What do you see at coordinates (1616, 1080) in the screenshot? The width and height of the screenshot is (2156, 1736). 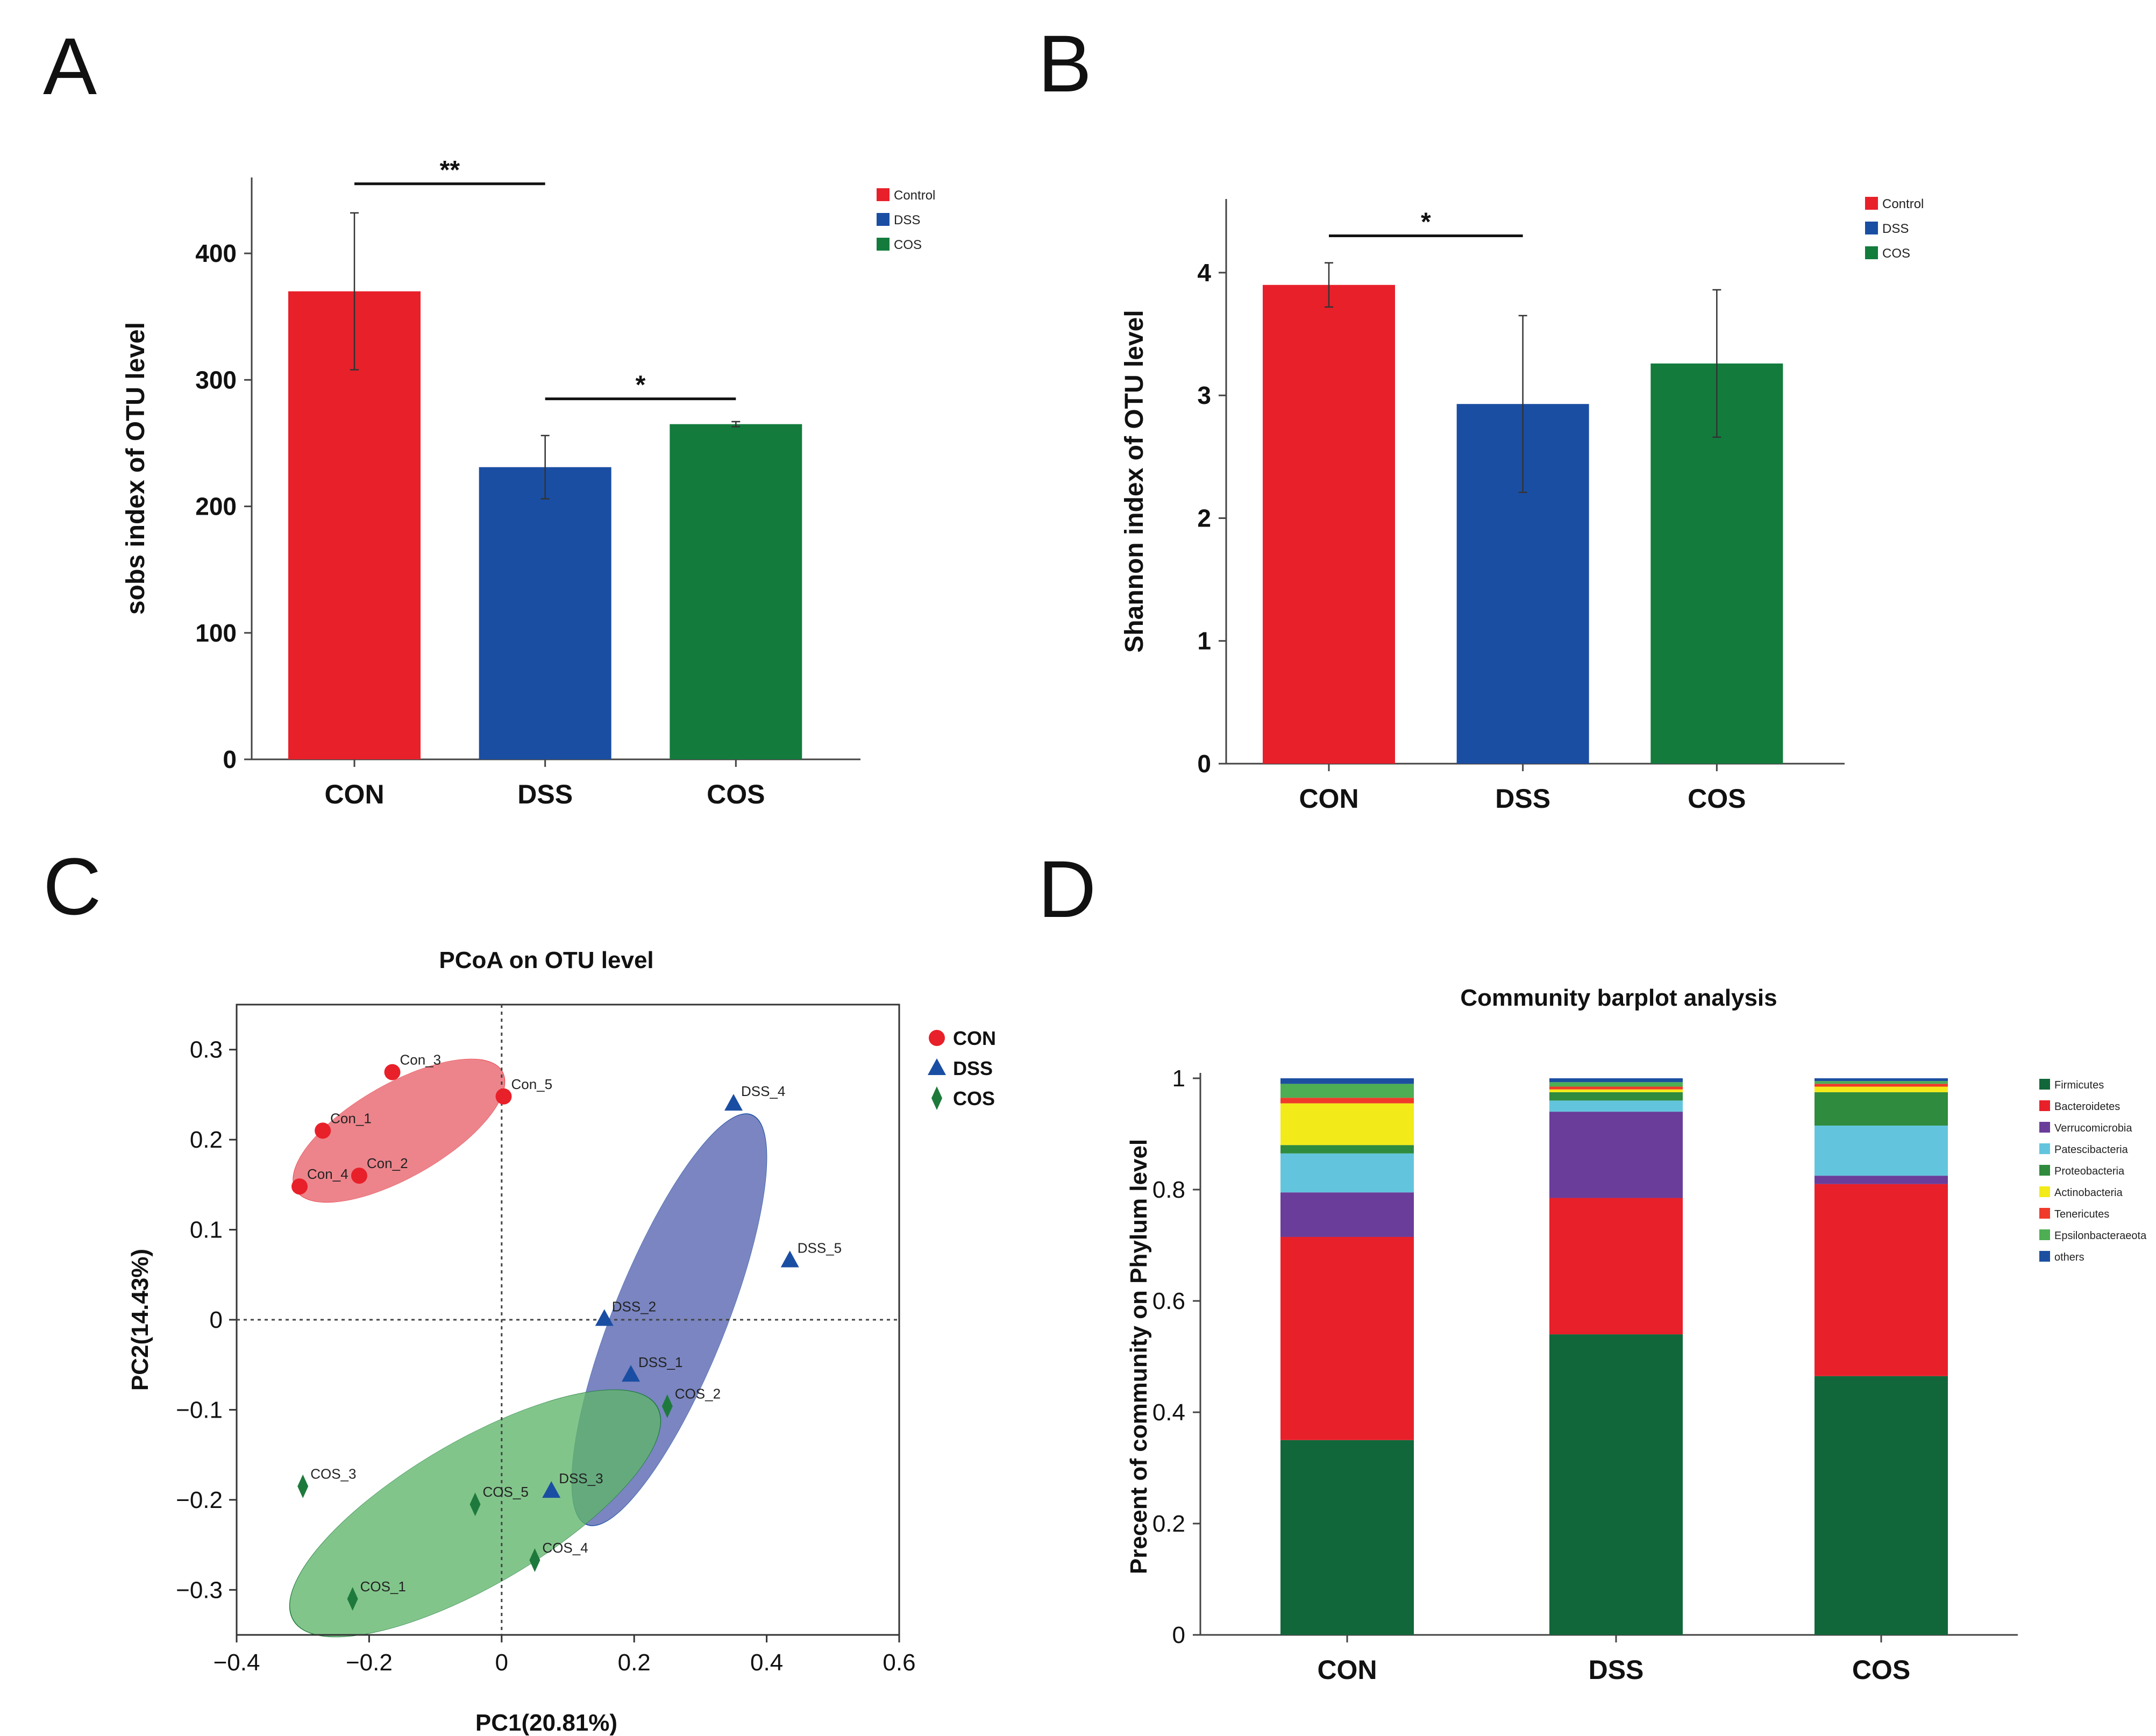 I see `bar-segment-dss-others` at bounding box center [1616, 1080].